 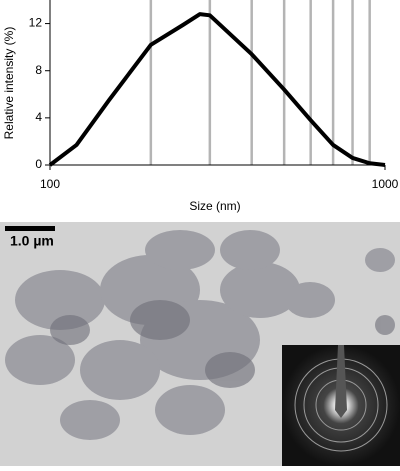 I want to click on x-tick-label: 100, so click(x=50, y=184).